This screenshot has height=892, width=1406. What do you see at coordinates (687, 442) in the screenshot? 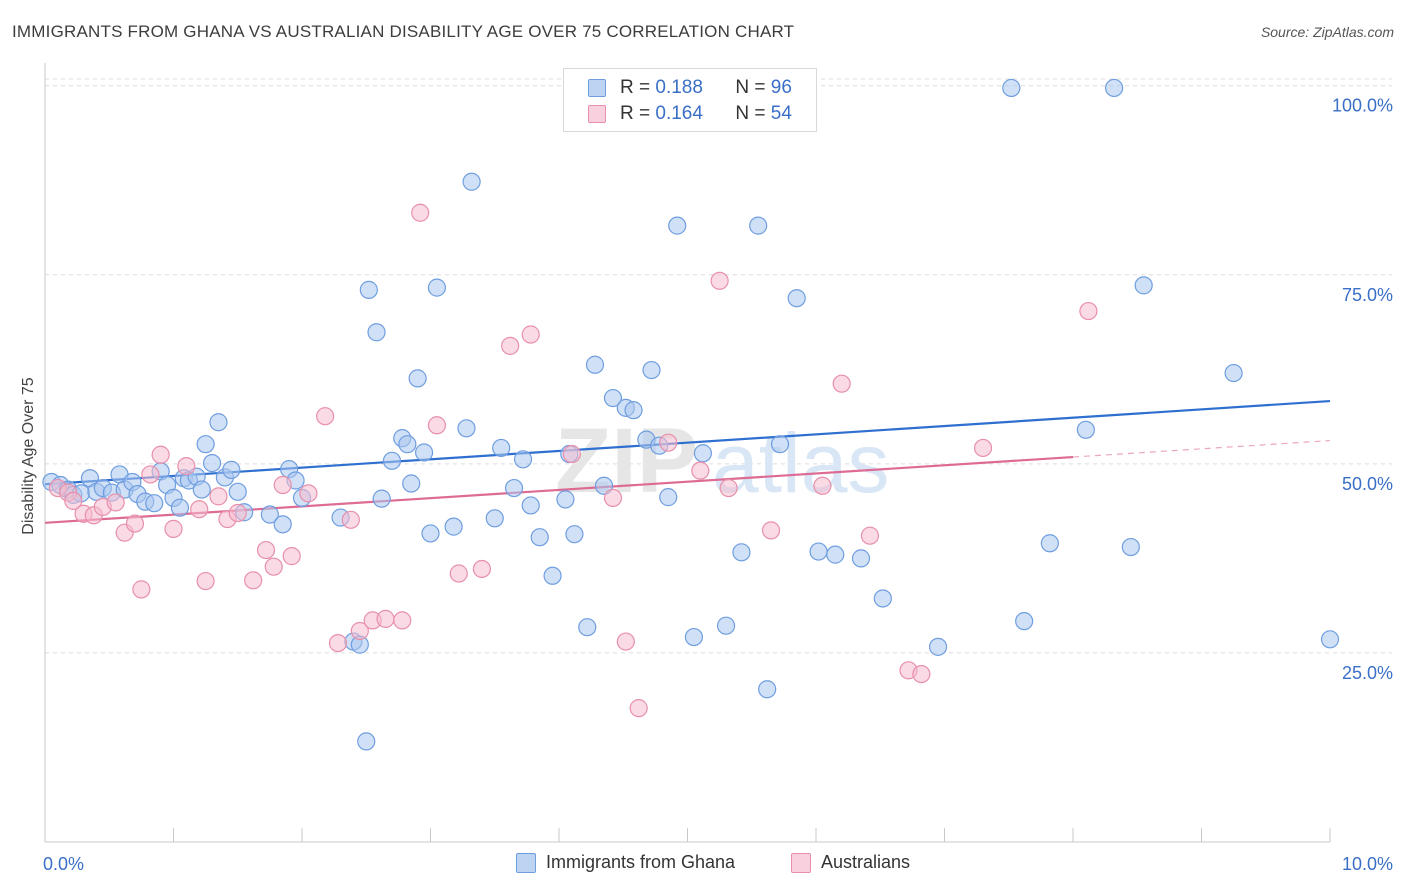
I see `trendline-ghana` at bounding box center [687, 442].